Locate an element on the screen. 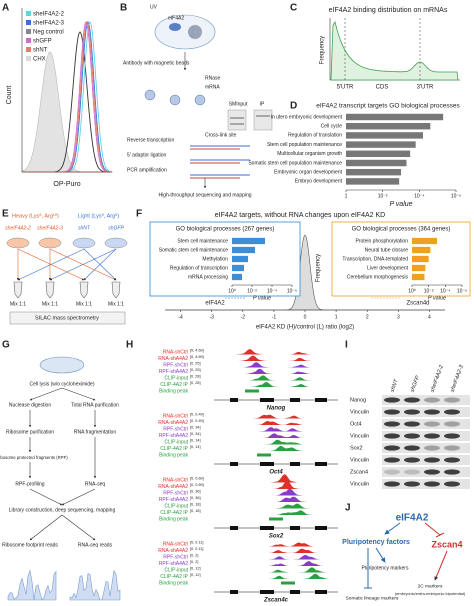 Image resolution: width=474 pixels, height=606 pixels. track-range: [0, 0.69] is located at coordinates (197, 485).